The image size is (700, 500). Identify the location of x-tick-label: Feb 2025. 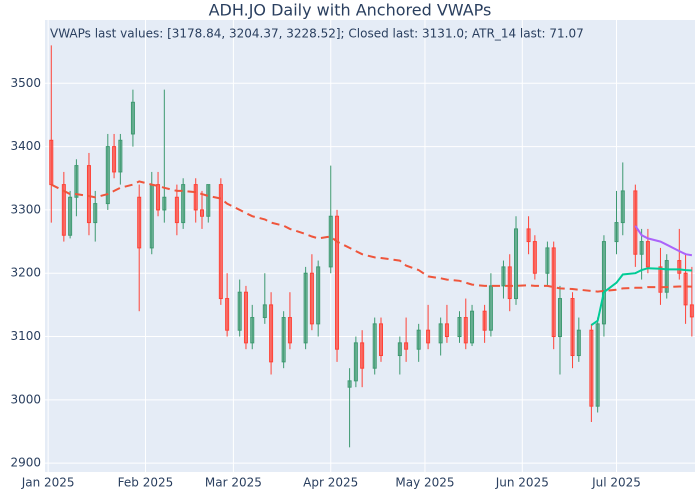
(146, 483).